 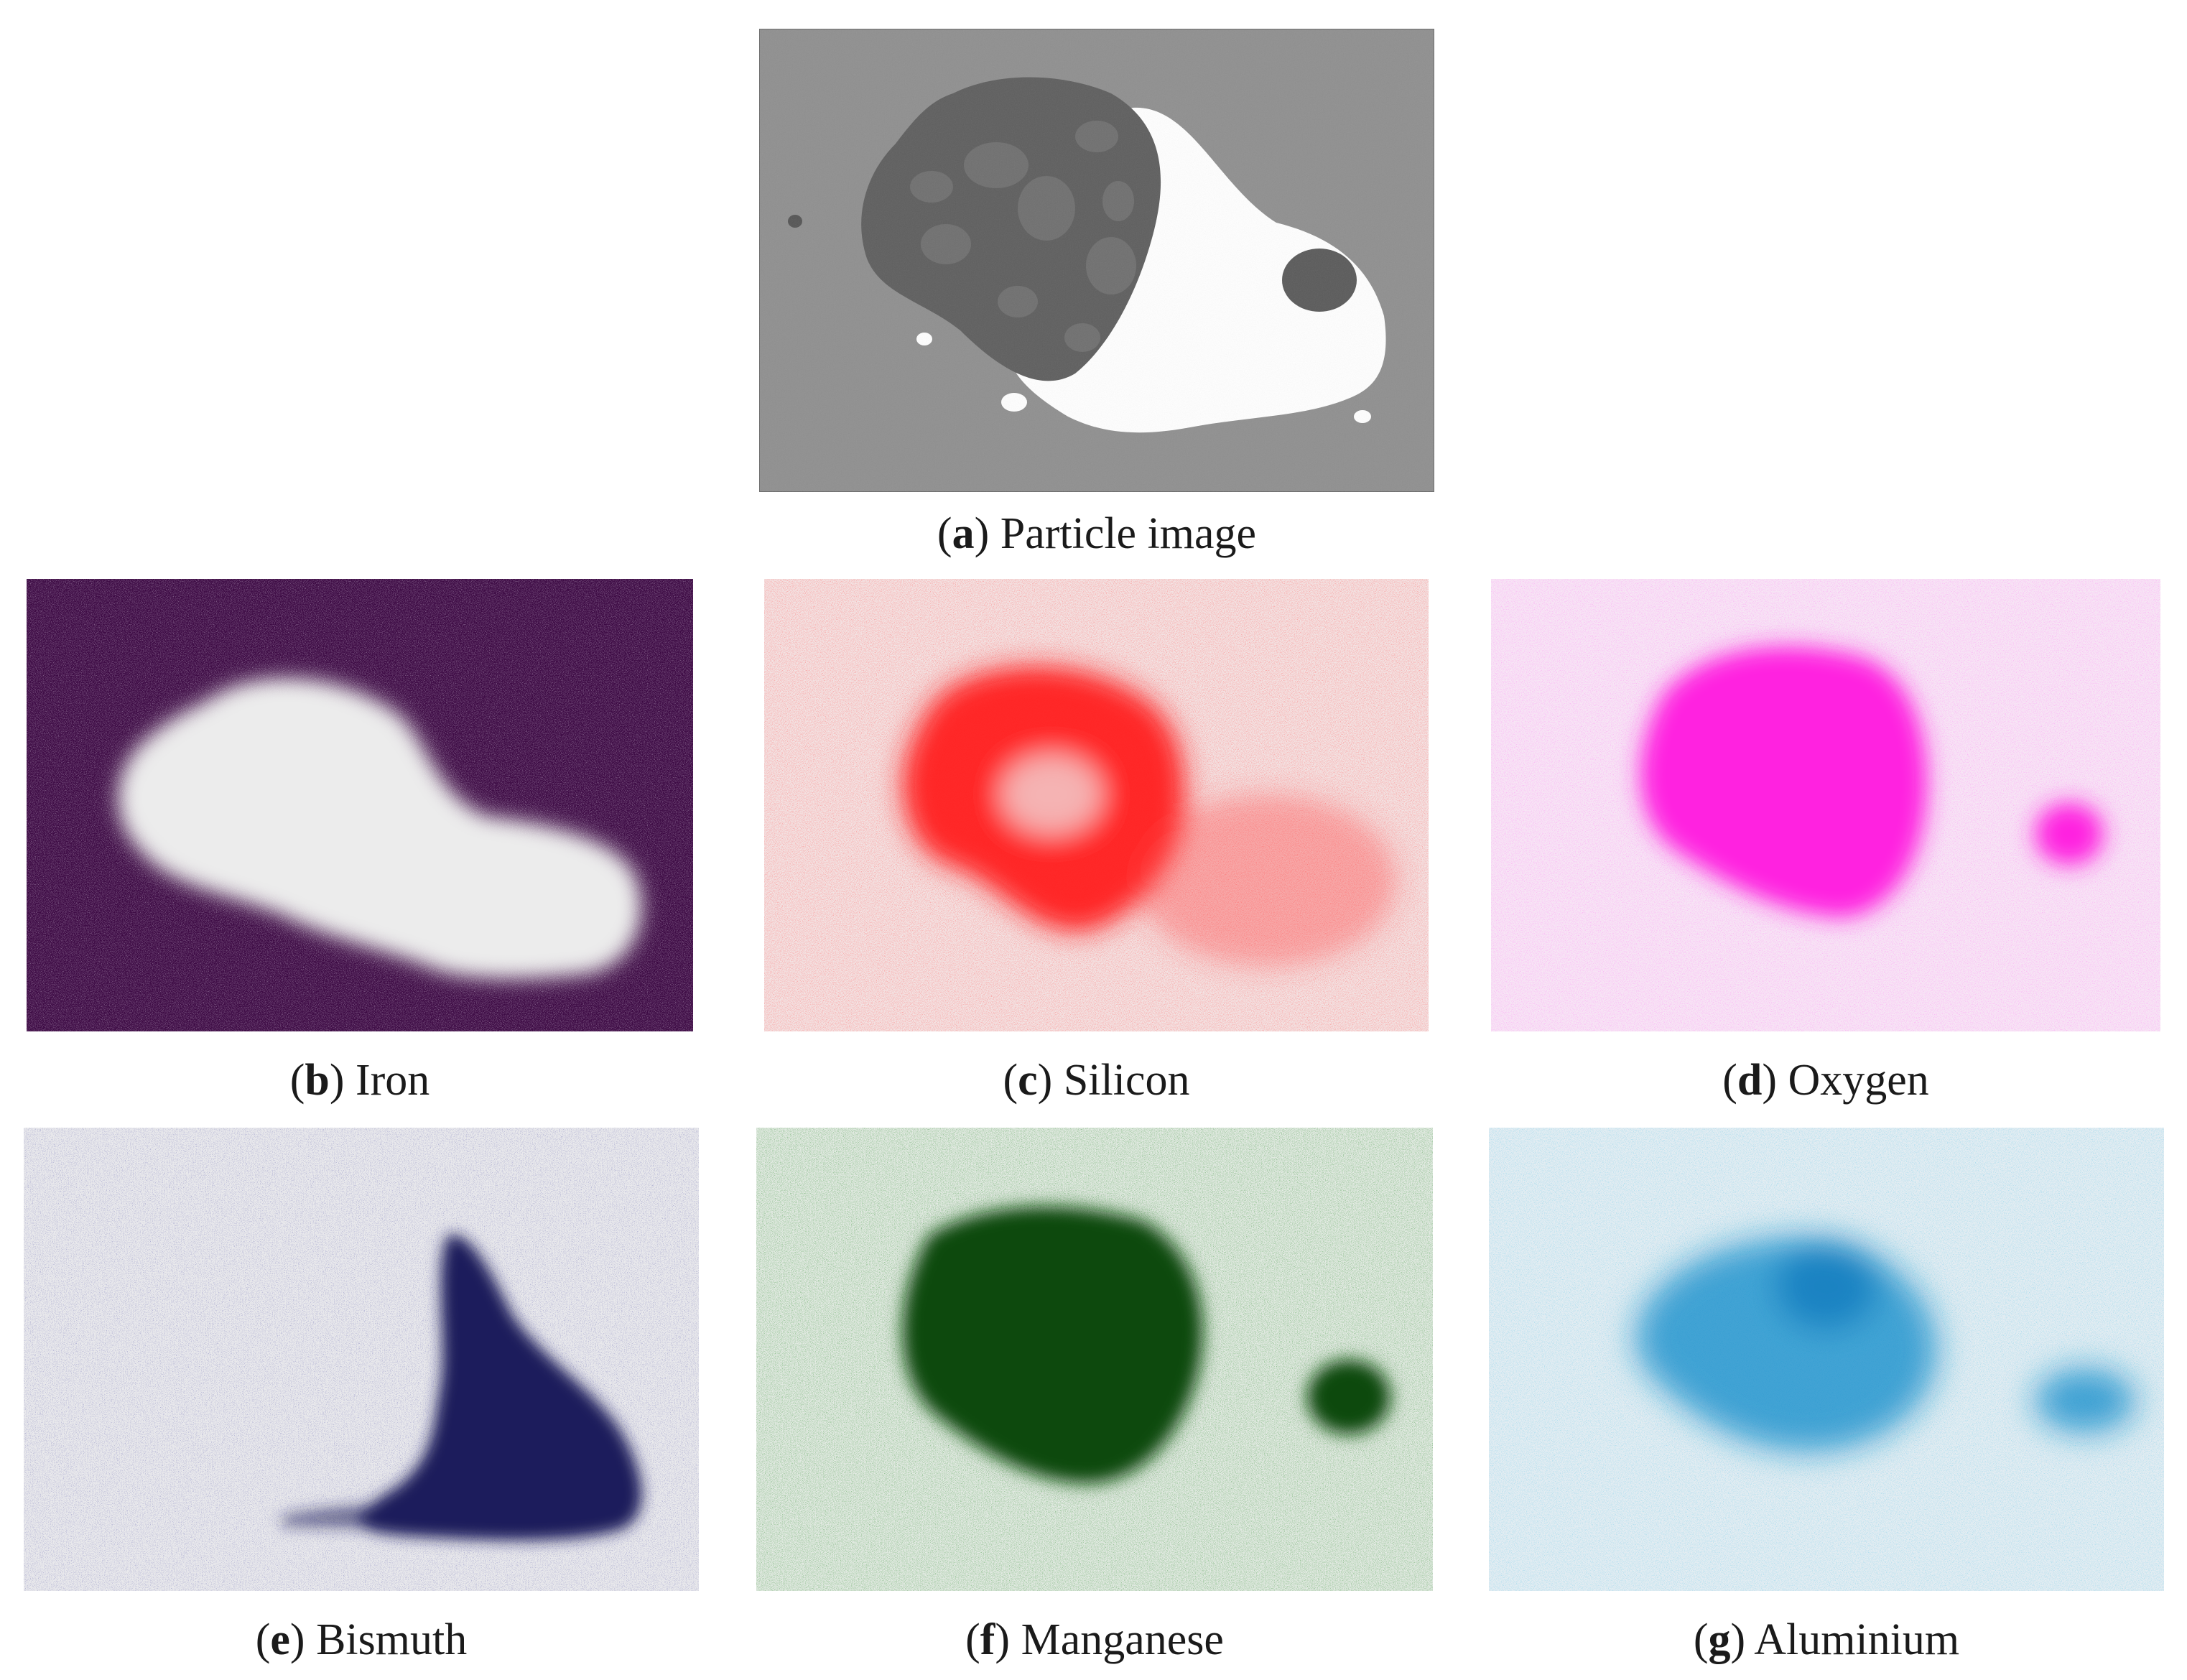 I want to click on panel-b-iron, so click(x=360, y=805).